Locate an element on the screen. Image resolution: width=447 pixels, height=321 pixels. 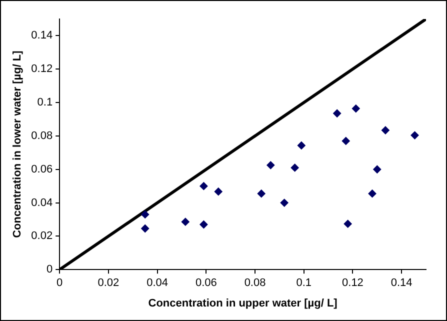
y-tick-label: 0.14 is located at coordinates (42, 36).